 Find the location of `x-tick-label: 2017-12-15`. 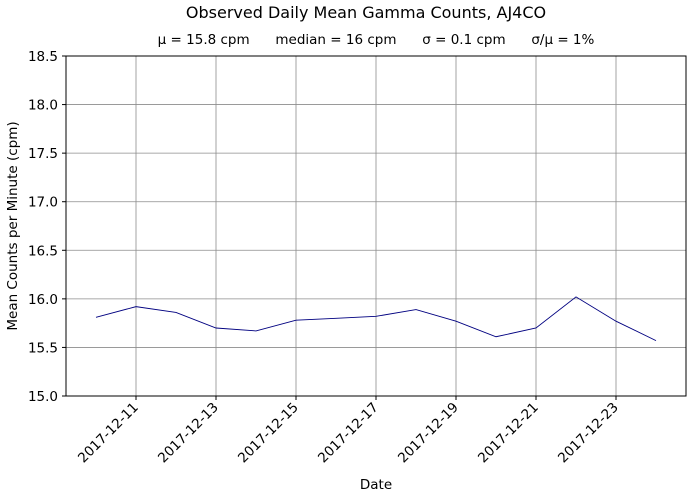

x-tick-label: 2017-12-15 is located at coordinates (268, 433).